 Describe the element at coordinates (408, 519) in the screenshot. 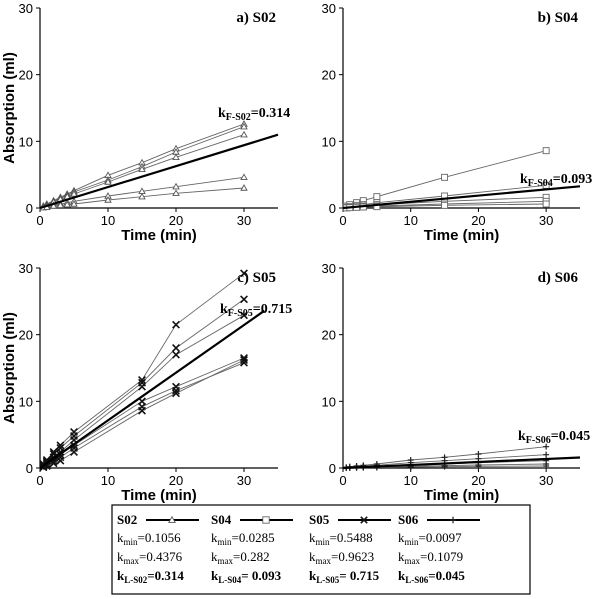

I see `legend-series-name: S06` at that location.